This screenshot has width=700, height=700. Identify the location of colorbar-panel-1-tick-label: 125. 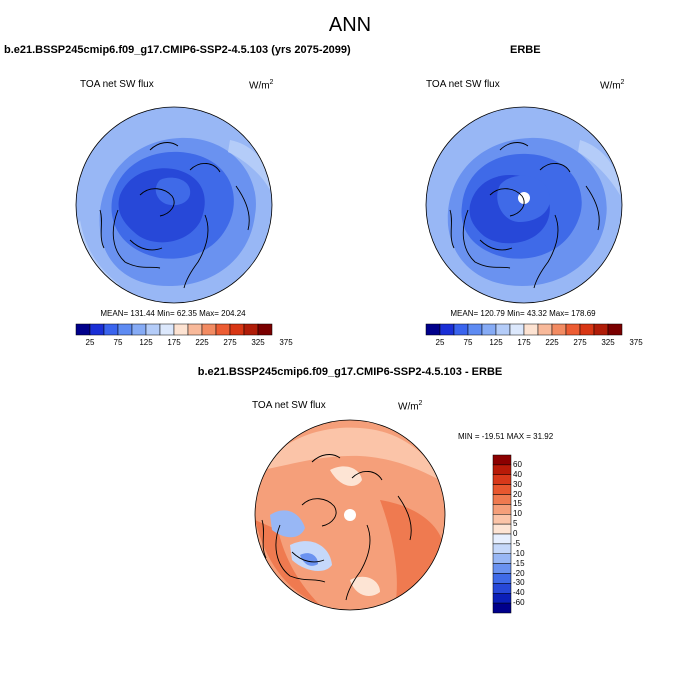
(146, 342).